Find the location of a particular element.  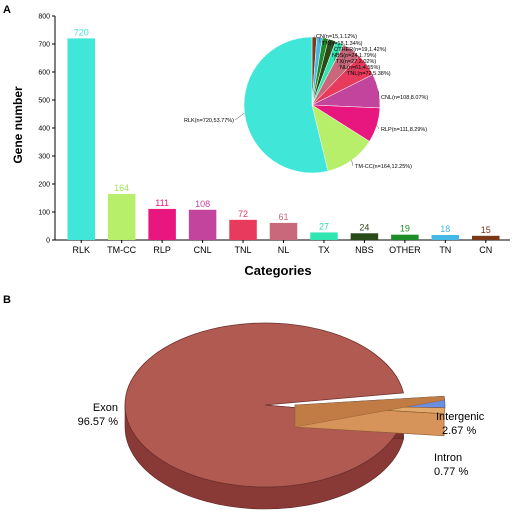

bar-tm-cc is located at coordinates (121, 217).